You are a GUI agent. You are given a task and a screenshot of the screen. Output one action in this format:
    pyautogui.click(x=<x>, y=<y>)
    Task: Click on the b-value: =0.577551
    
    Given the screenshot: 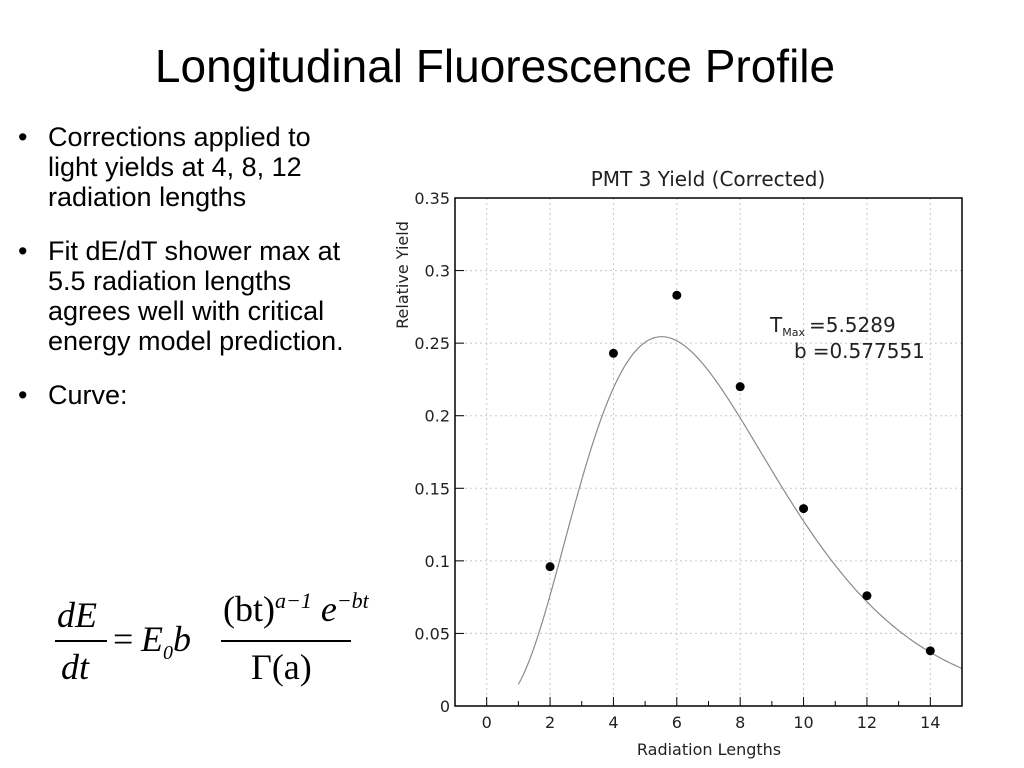 What is the action you would take?
    pyautogui.click(x=869, y=351)
    